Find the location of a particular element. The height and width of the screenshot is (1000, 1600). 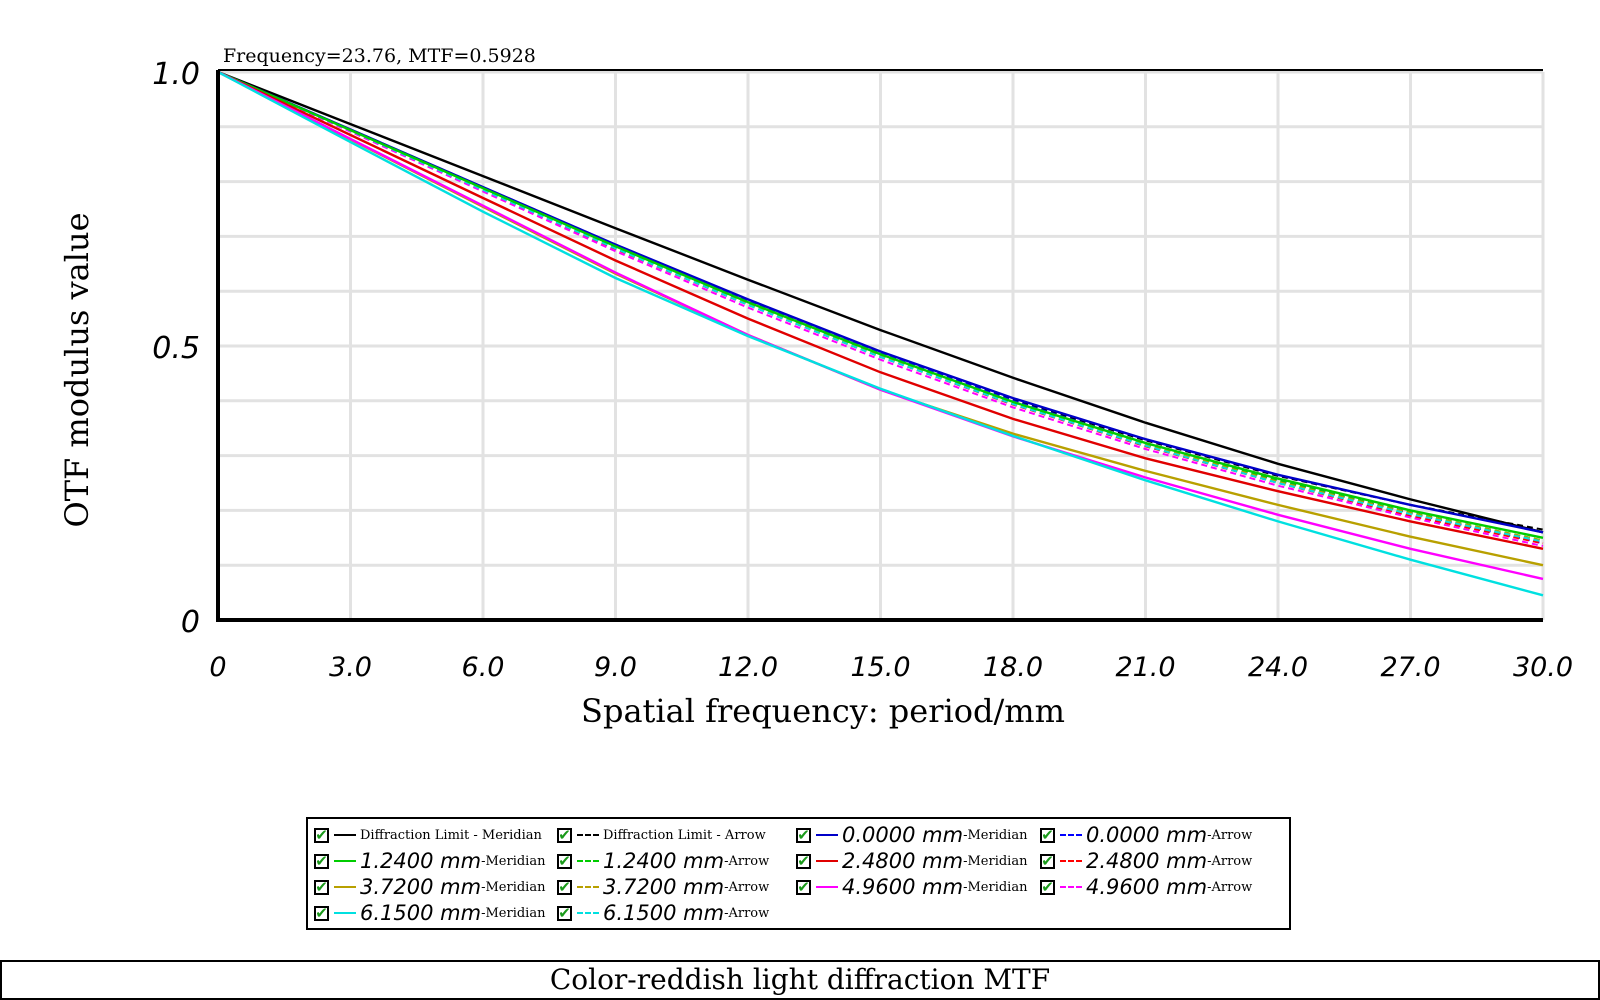

x-tick-label: 30.0 is located at coordinates (1543, 667).